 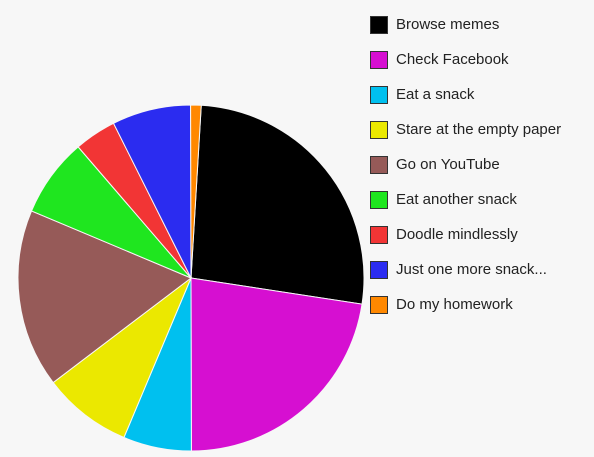 I want to click on legend-item: Check Facebook, so click(x=465, y=59).